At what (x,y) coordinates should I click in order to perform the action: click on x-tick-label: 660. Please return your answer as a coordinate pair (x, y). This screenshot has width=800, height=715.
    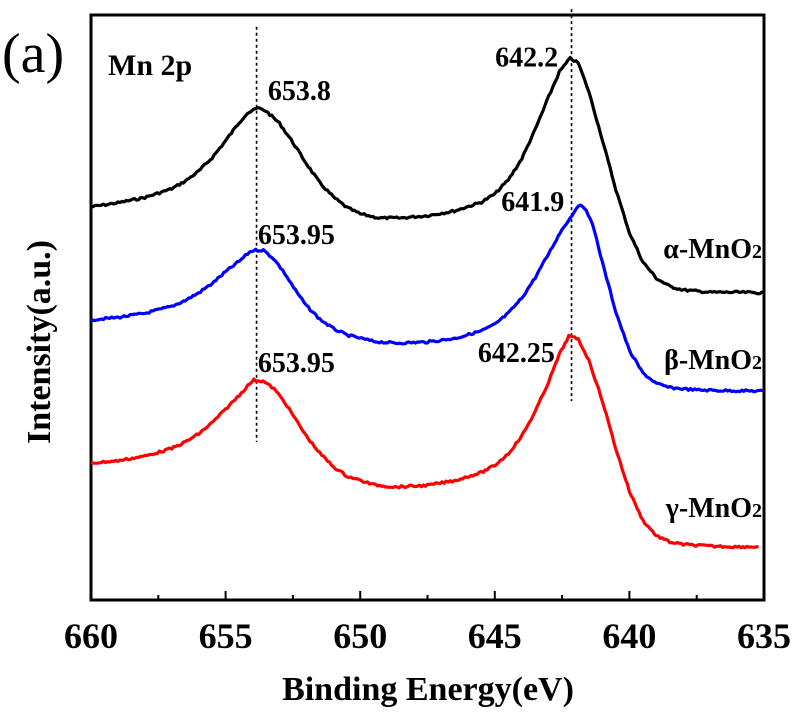
    Looking at the image, I should click on (91, 636).